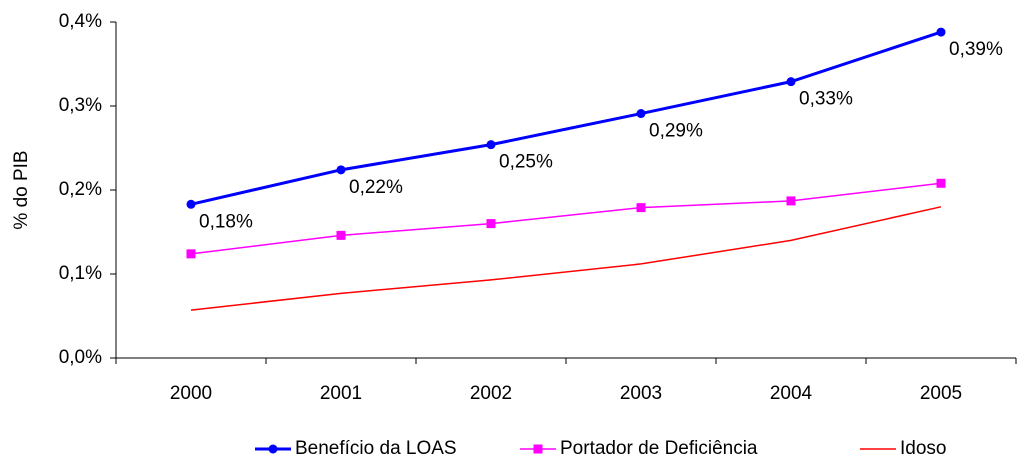 The height and width of the screenshot is (461, 1018). I want to click on x-tick-label: 2000, so click(191, 393).